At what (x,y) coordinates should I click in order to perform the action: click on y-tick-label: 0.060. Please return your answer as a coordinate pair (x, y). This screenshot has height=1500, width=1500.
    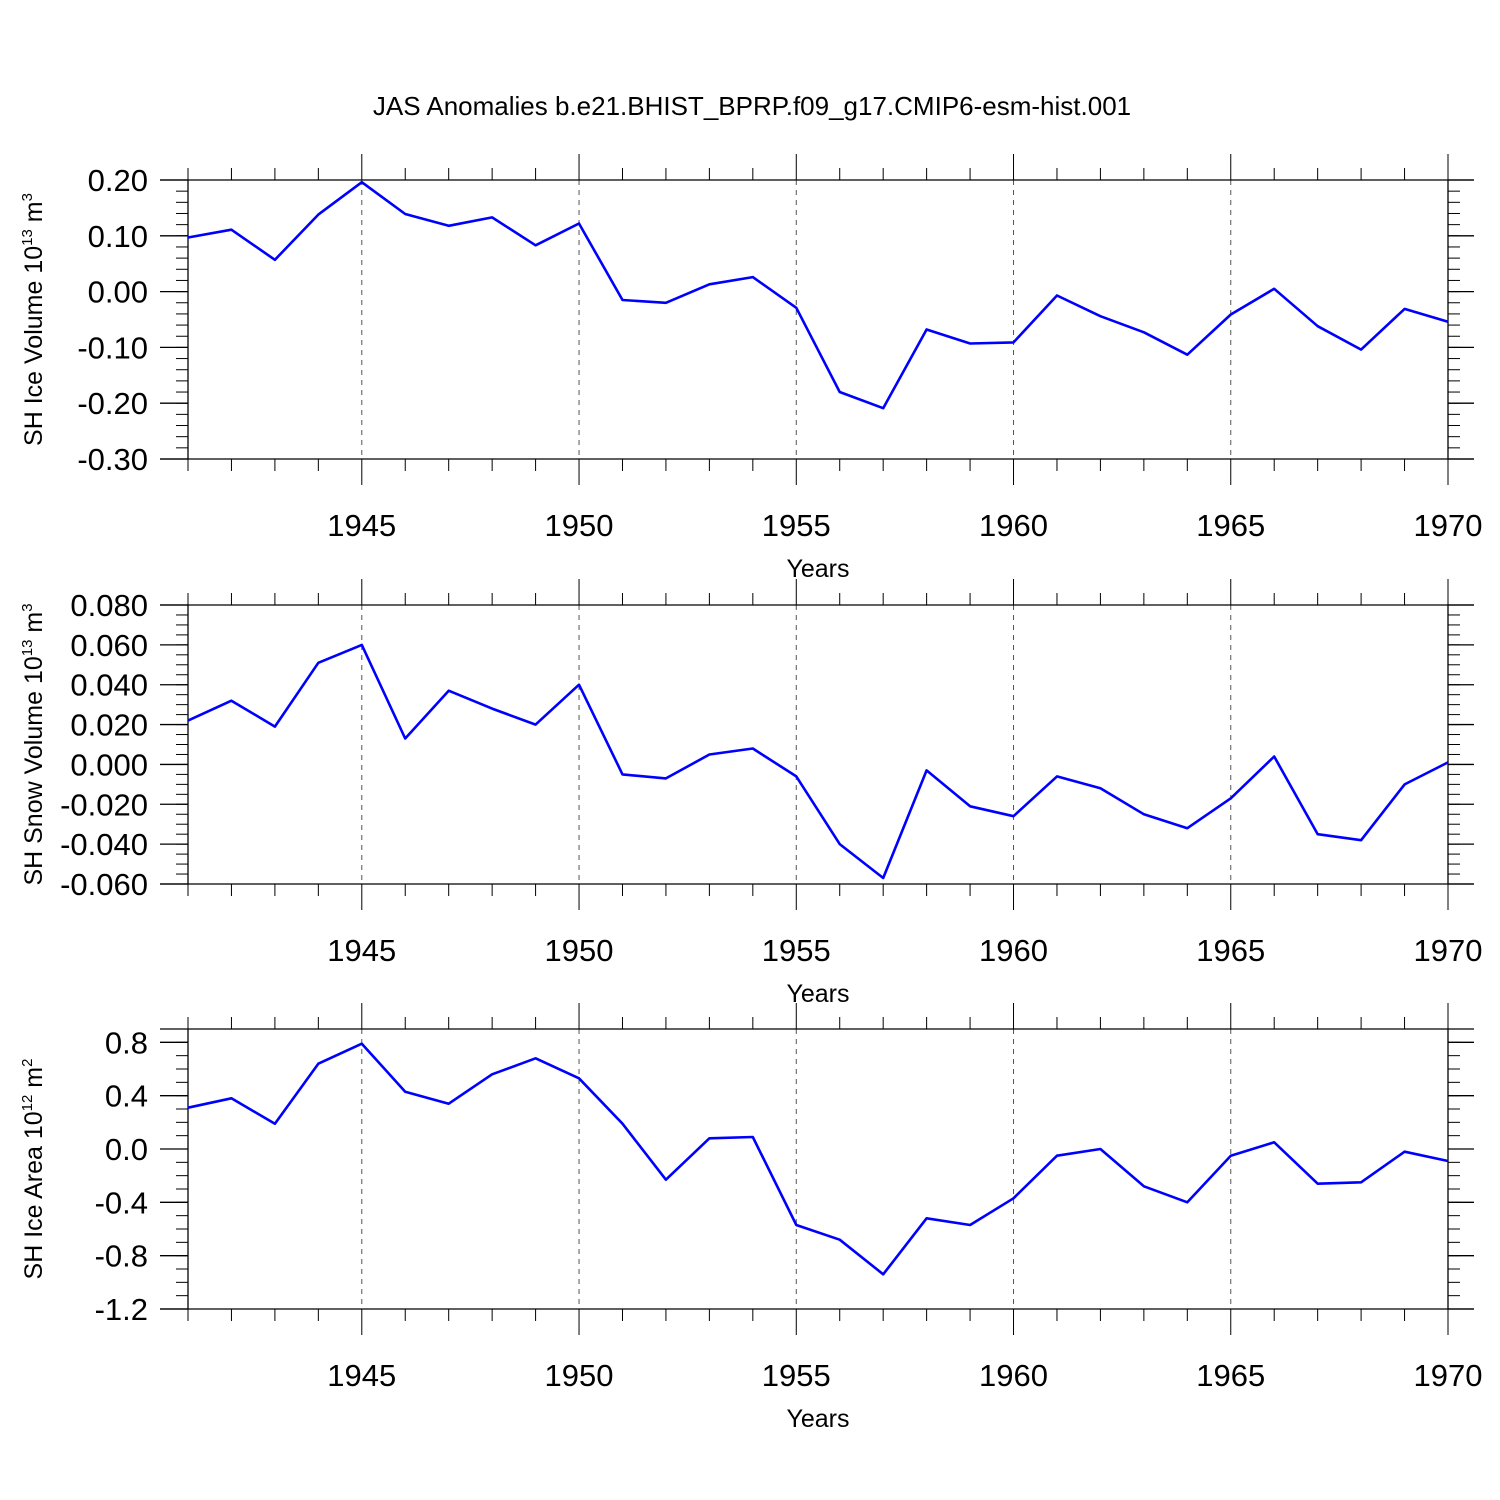
    Looking at the image, I should click on (109, 645).